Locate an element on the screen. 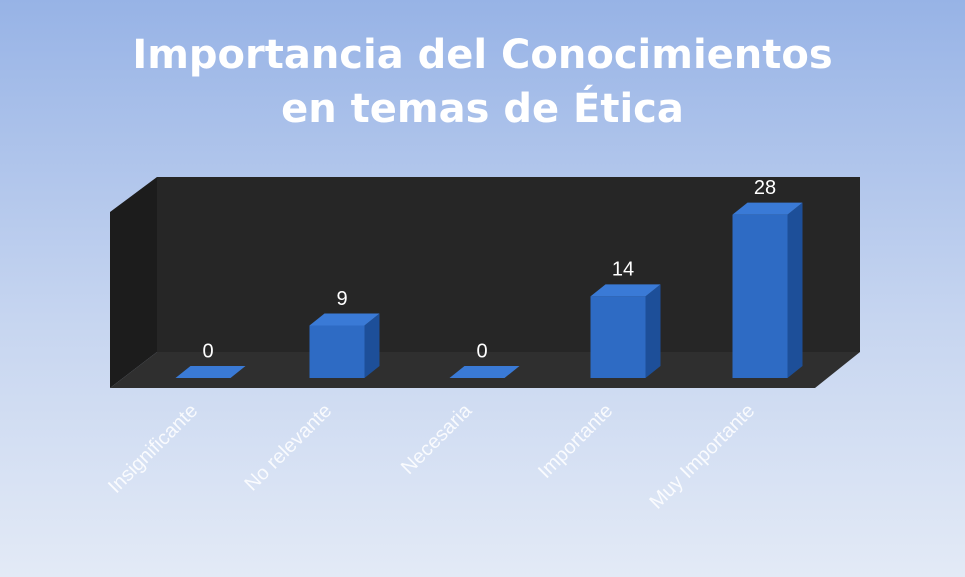  x-tick-label: Muy Importante is located at coordinates (702, 457).